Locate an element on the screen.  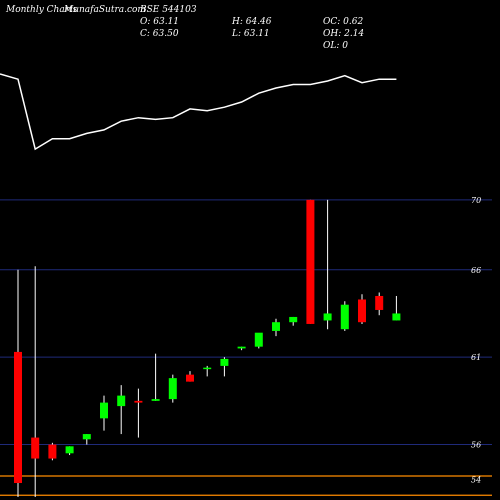
ol-value: OL: 0 is located at coordinates (335, 46).